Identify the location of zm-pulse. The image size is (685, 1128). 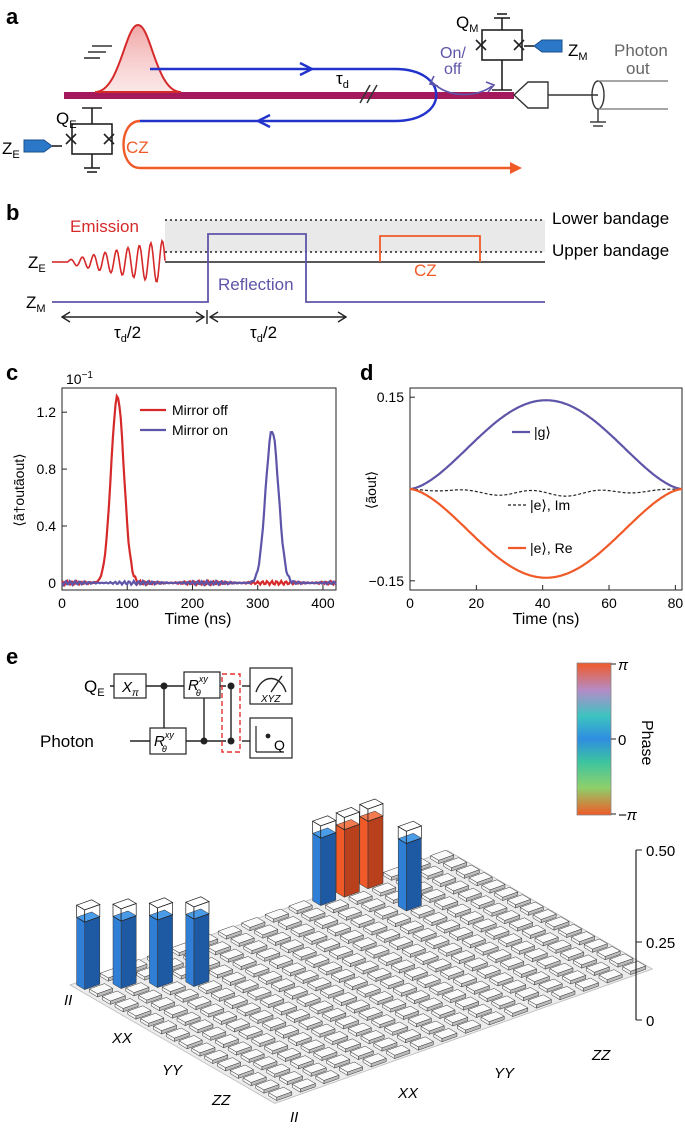
(298, 268).